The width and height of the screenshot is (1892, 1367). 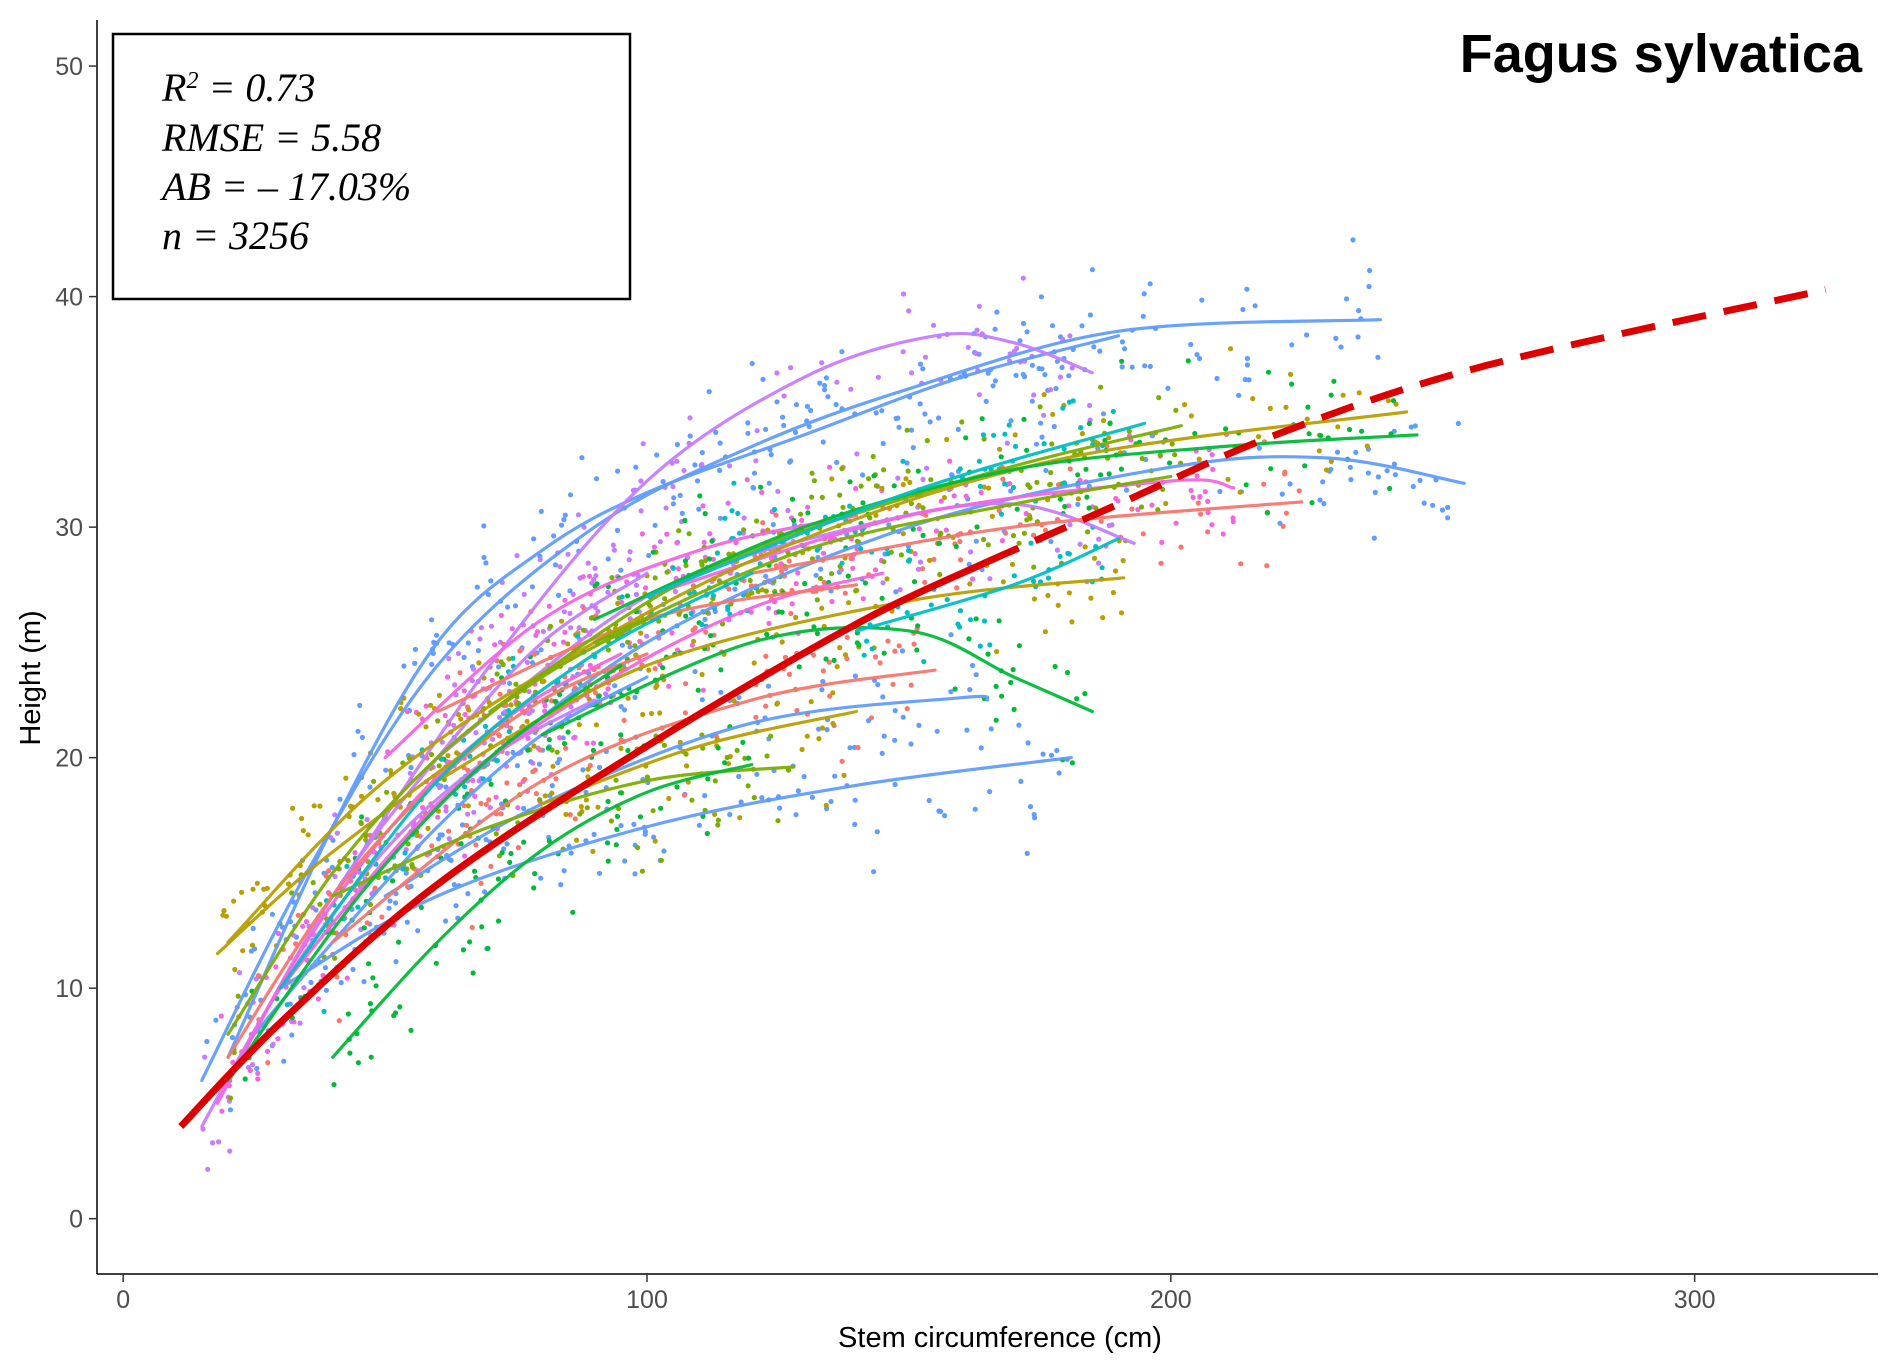 What do you see at coordinates (271, 137) in the screenshot?
I see `stat-rmse: RMSE = 5.58` at bounding box center [271, 137].